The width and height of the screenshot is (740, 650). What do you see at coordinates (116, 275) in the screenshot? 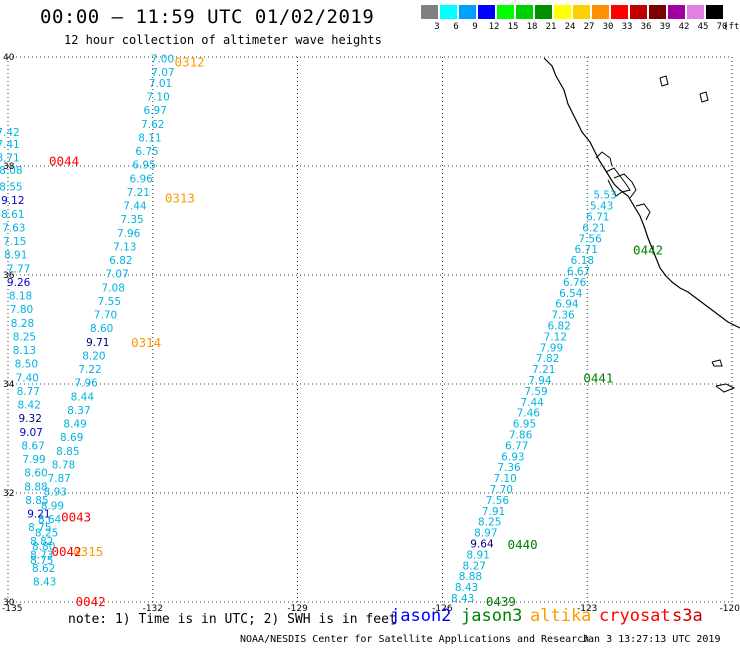
I see `wave-height-value: 7.07` at bounding box center [116, 275].